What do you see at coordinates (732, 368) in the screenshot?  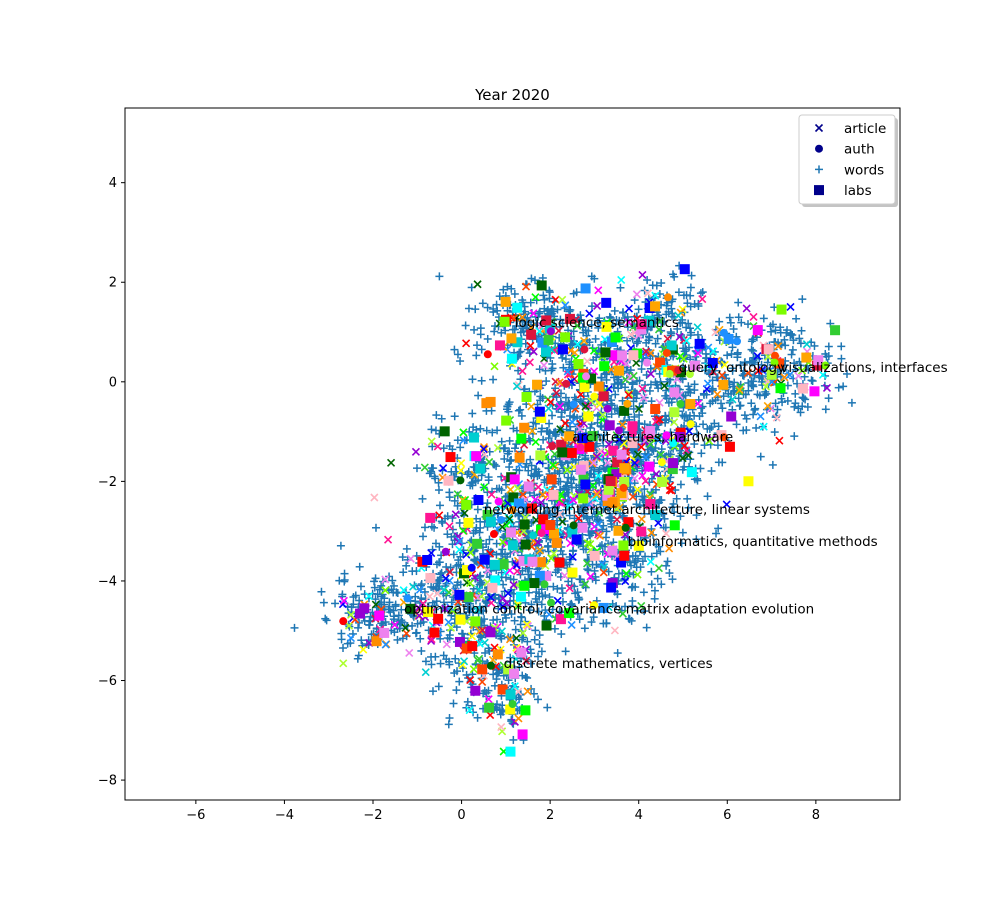 I see `cluster-annotation: query, ontology` at bounding box center [732, 368].